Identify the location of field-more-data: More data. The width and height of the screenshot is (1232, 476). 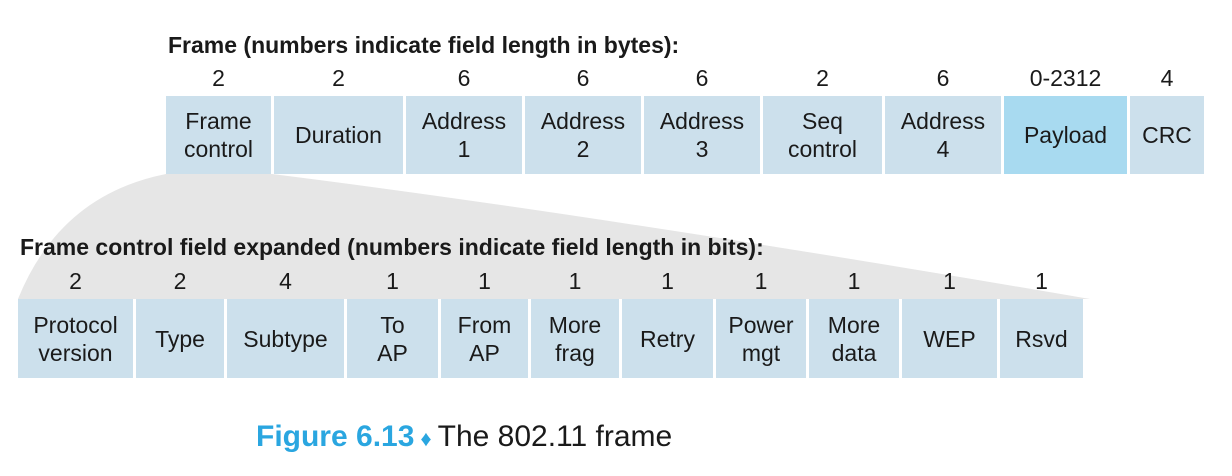
(854, 338).